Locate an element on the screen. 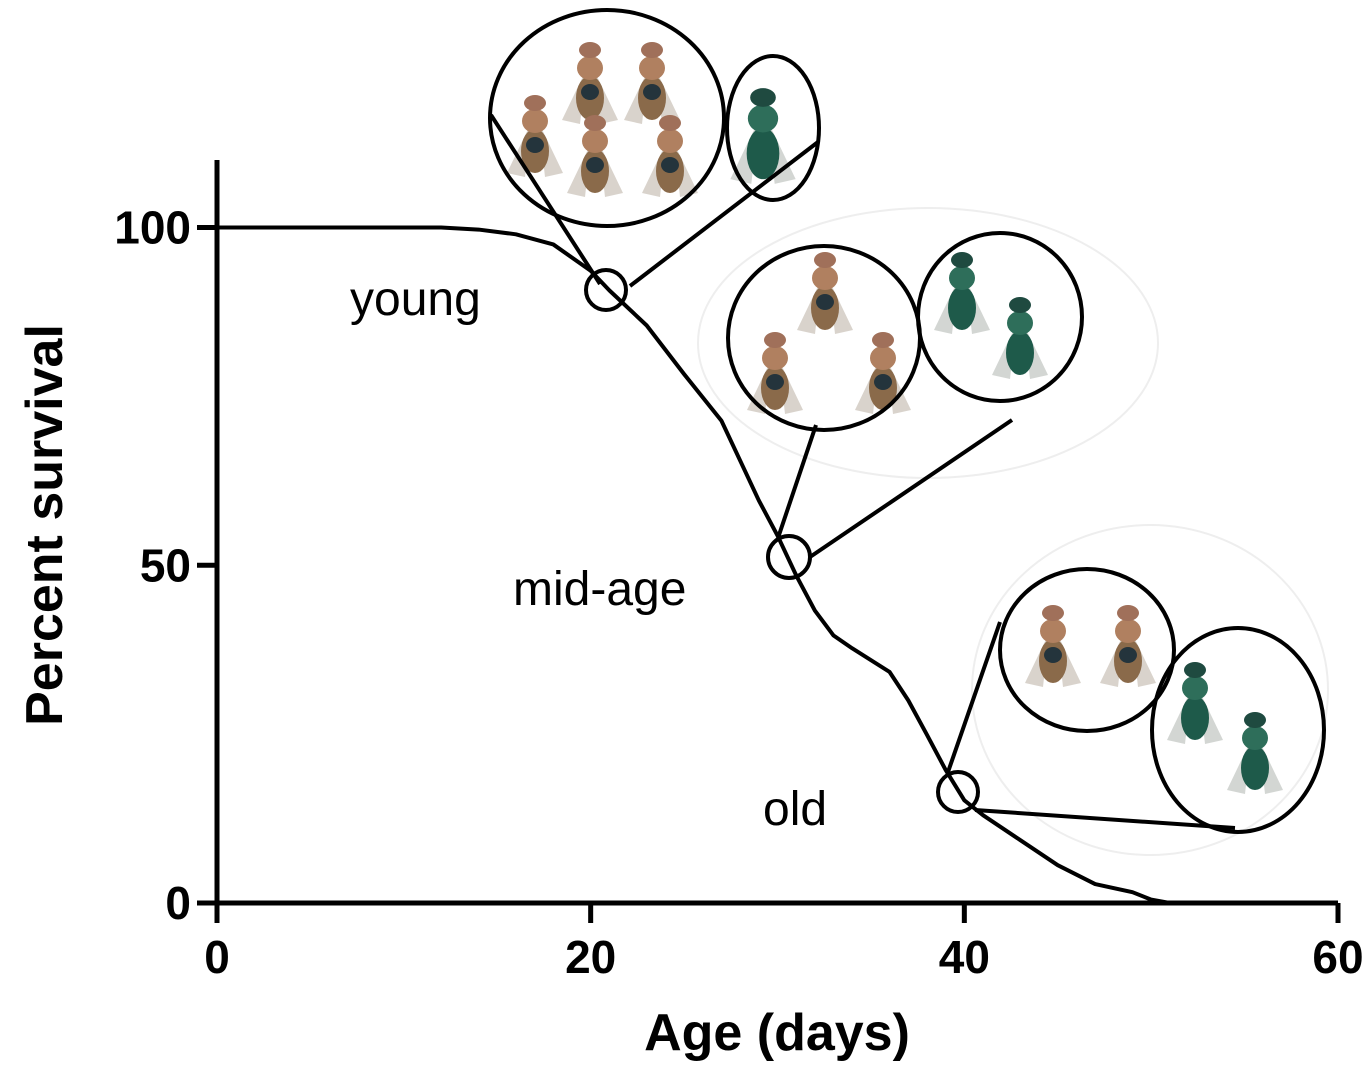  x-tick-label: 40 is located at coordinates (964, 957).